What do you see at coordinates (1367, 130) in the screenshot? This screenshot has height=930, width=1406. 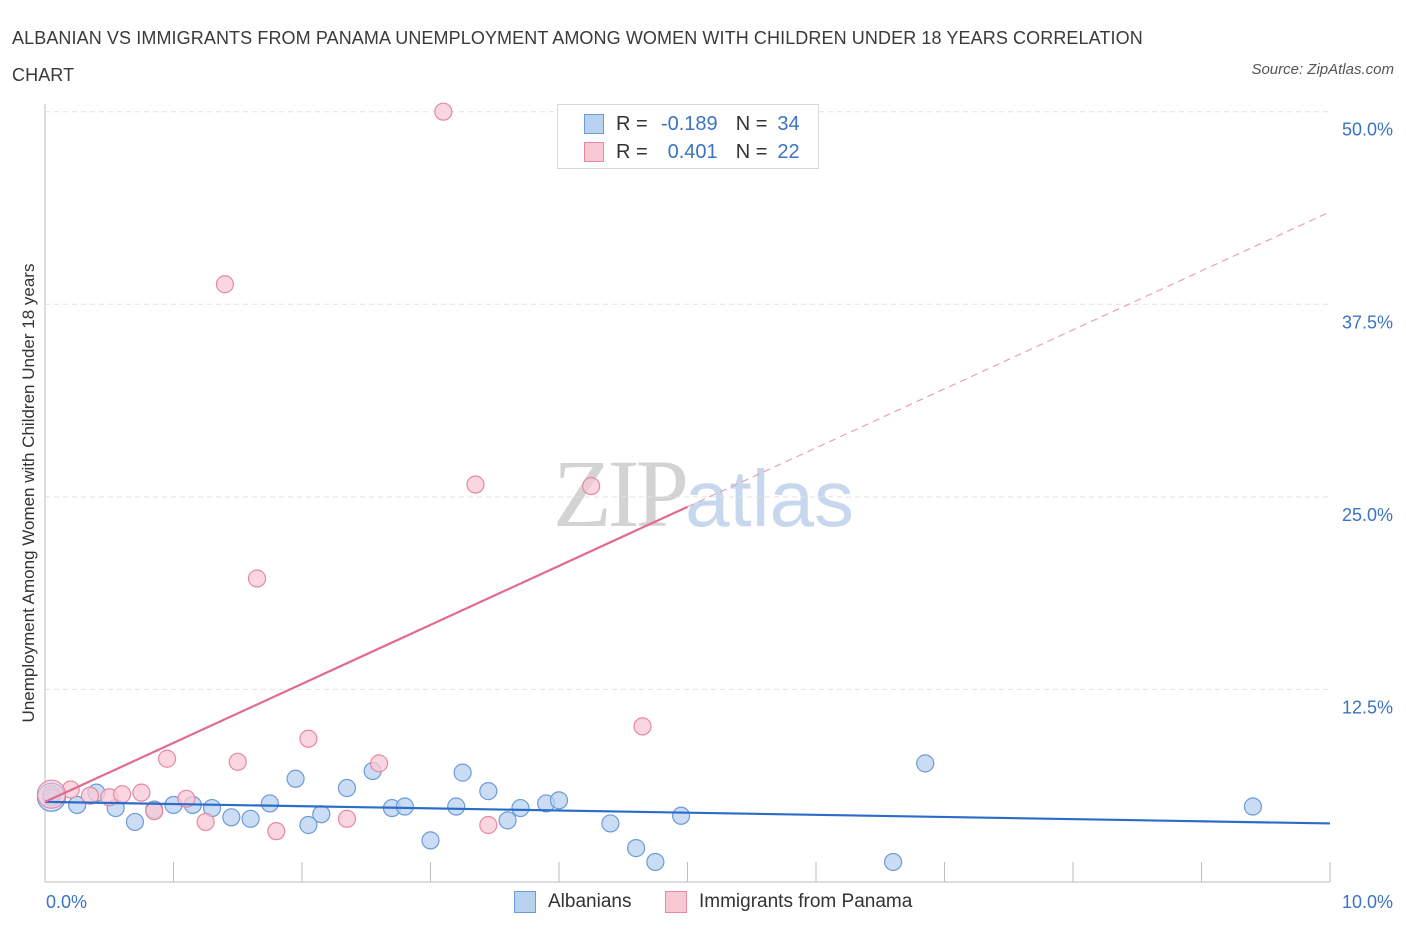 I see `y-tick-label: 50.0%` at bounding box center [1367, 130].